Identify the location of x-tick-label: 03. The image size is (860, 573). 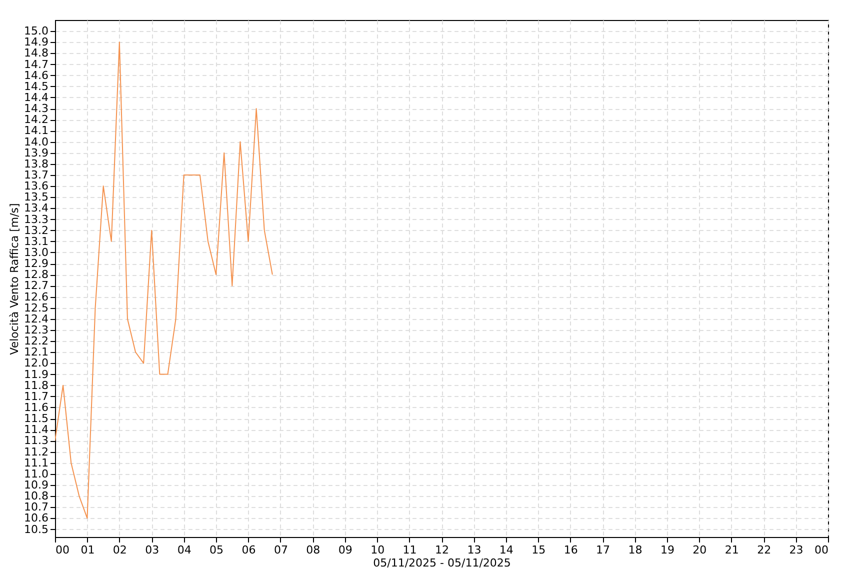
(152, 550).